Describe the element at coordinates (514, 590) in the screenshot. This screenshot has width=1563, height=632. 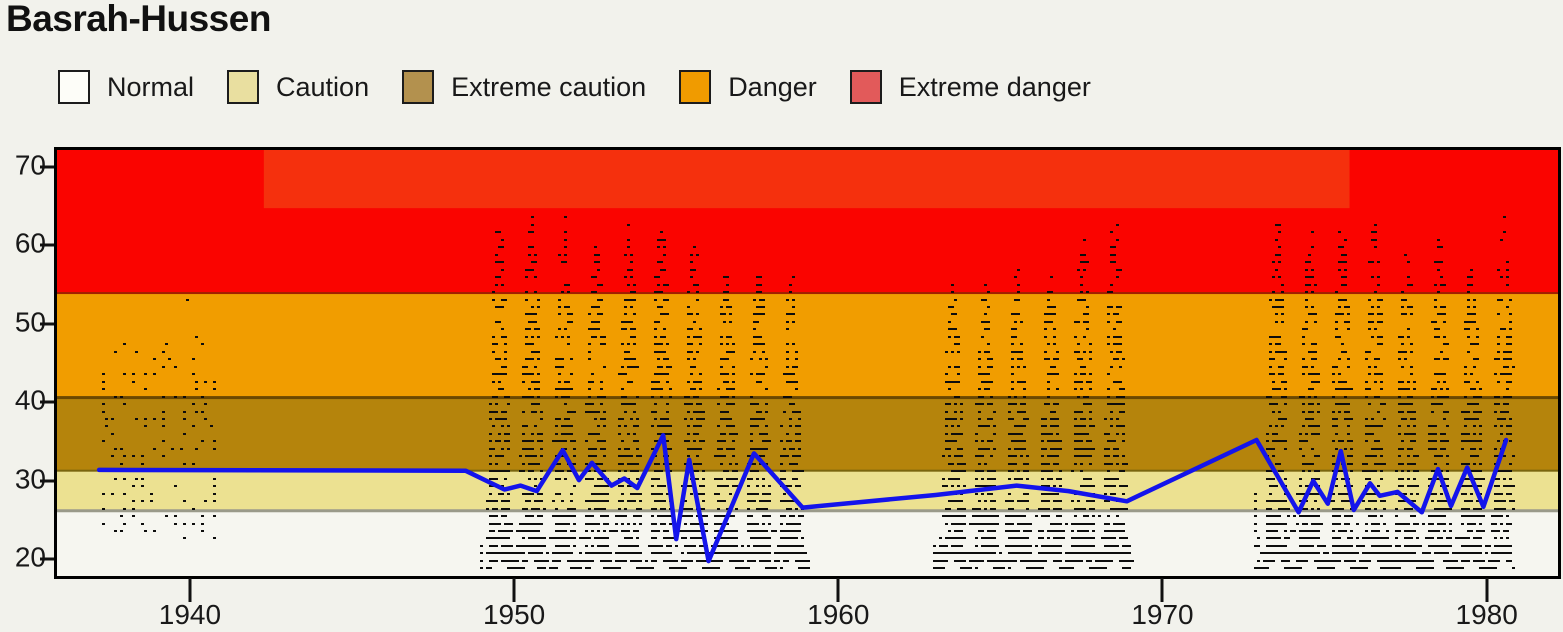
I see `x-tick-mark-1950` at that location.